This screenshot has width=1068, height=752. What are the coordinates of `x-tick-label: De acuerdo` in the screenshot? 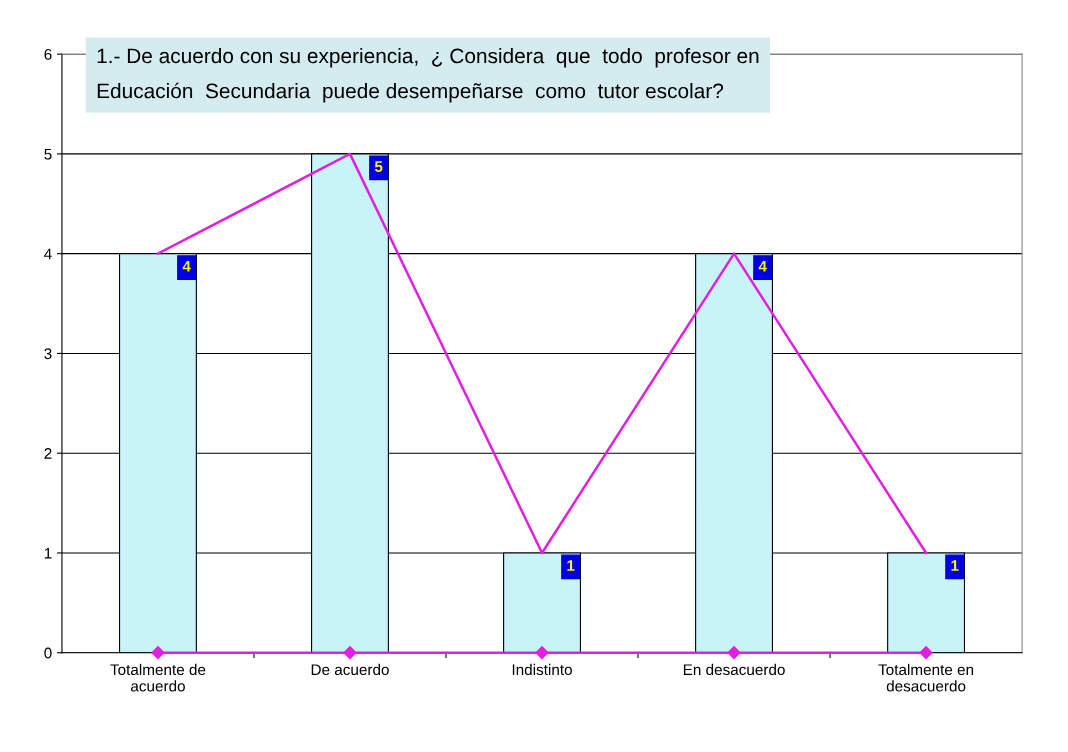 It's located at (350, 669).